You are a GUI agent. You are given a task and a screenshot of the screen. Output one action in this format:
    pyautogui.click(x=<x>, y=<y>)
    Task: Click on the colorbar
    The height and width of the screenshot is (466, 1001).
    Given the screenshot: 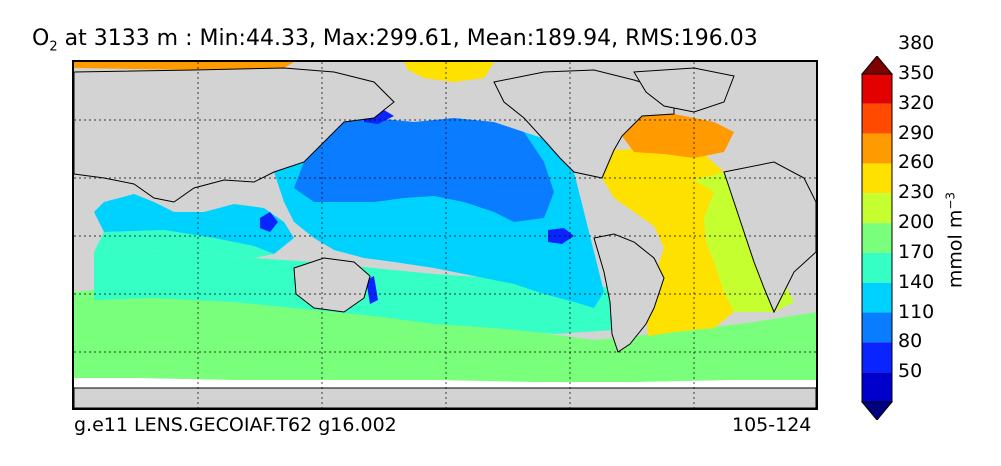 What is the action you would take?
    pyautogui.click(x=877, y=238)
    